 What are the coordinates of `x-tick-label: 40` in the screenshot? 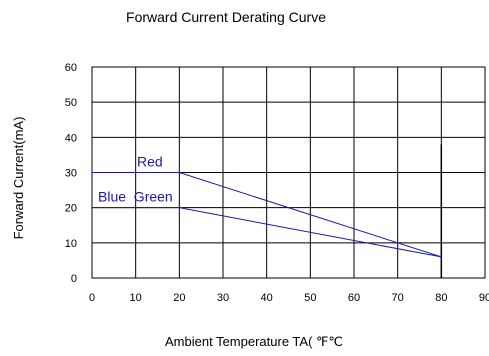 It's located at (267, 298).